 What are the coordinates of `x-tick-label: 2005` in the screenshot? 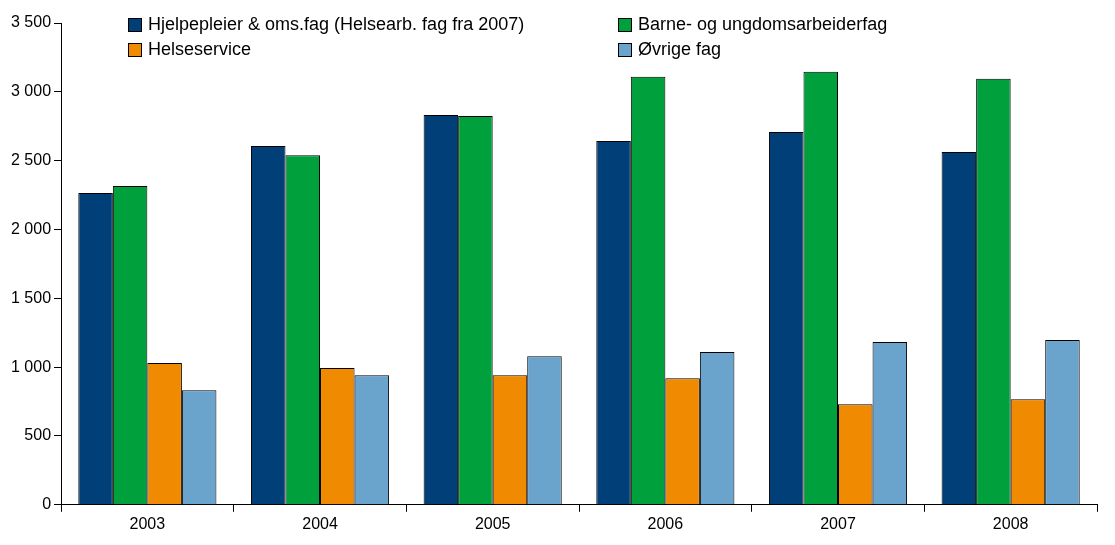 It's located at (492, 523).